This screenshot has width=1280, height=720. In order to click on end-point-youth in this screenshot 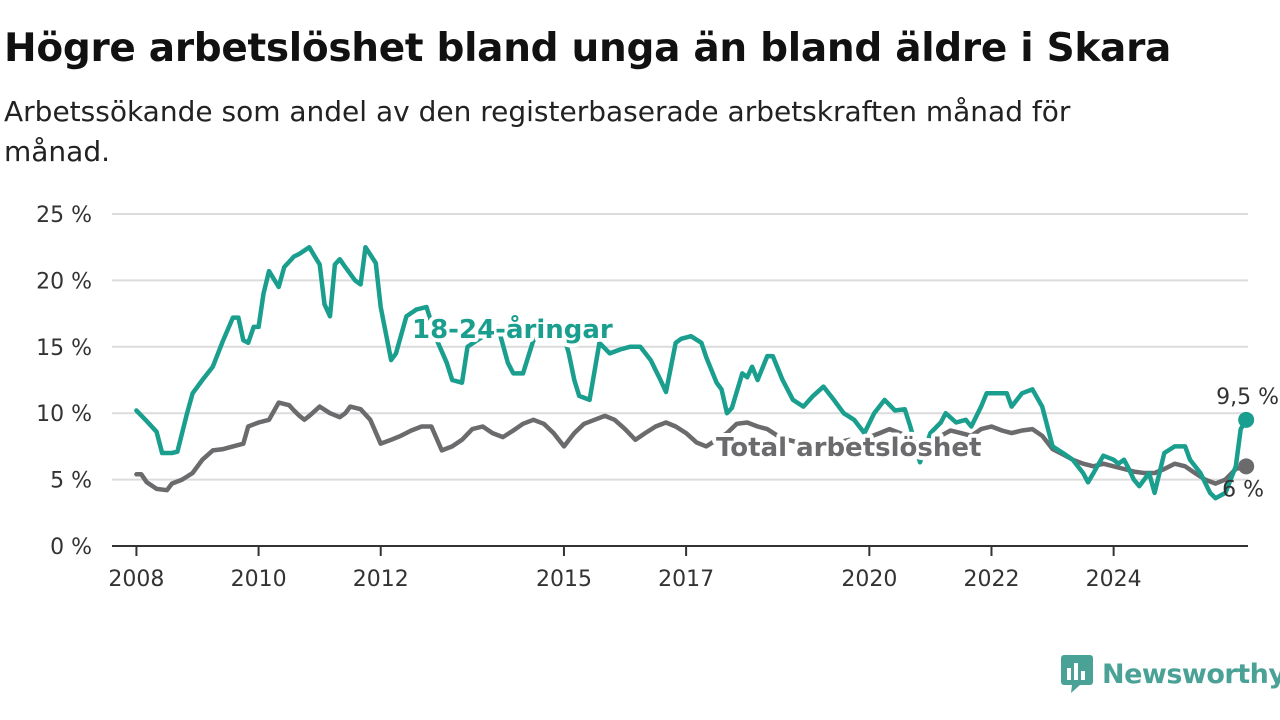, I will do `click(1246, 419)`.